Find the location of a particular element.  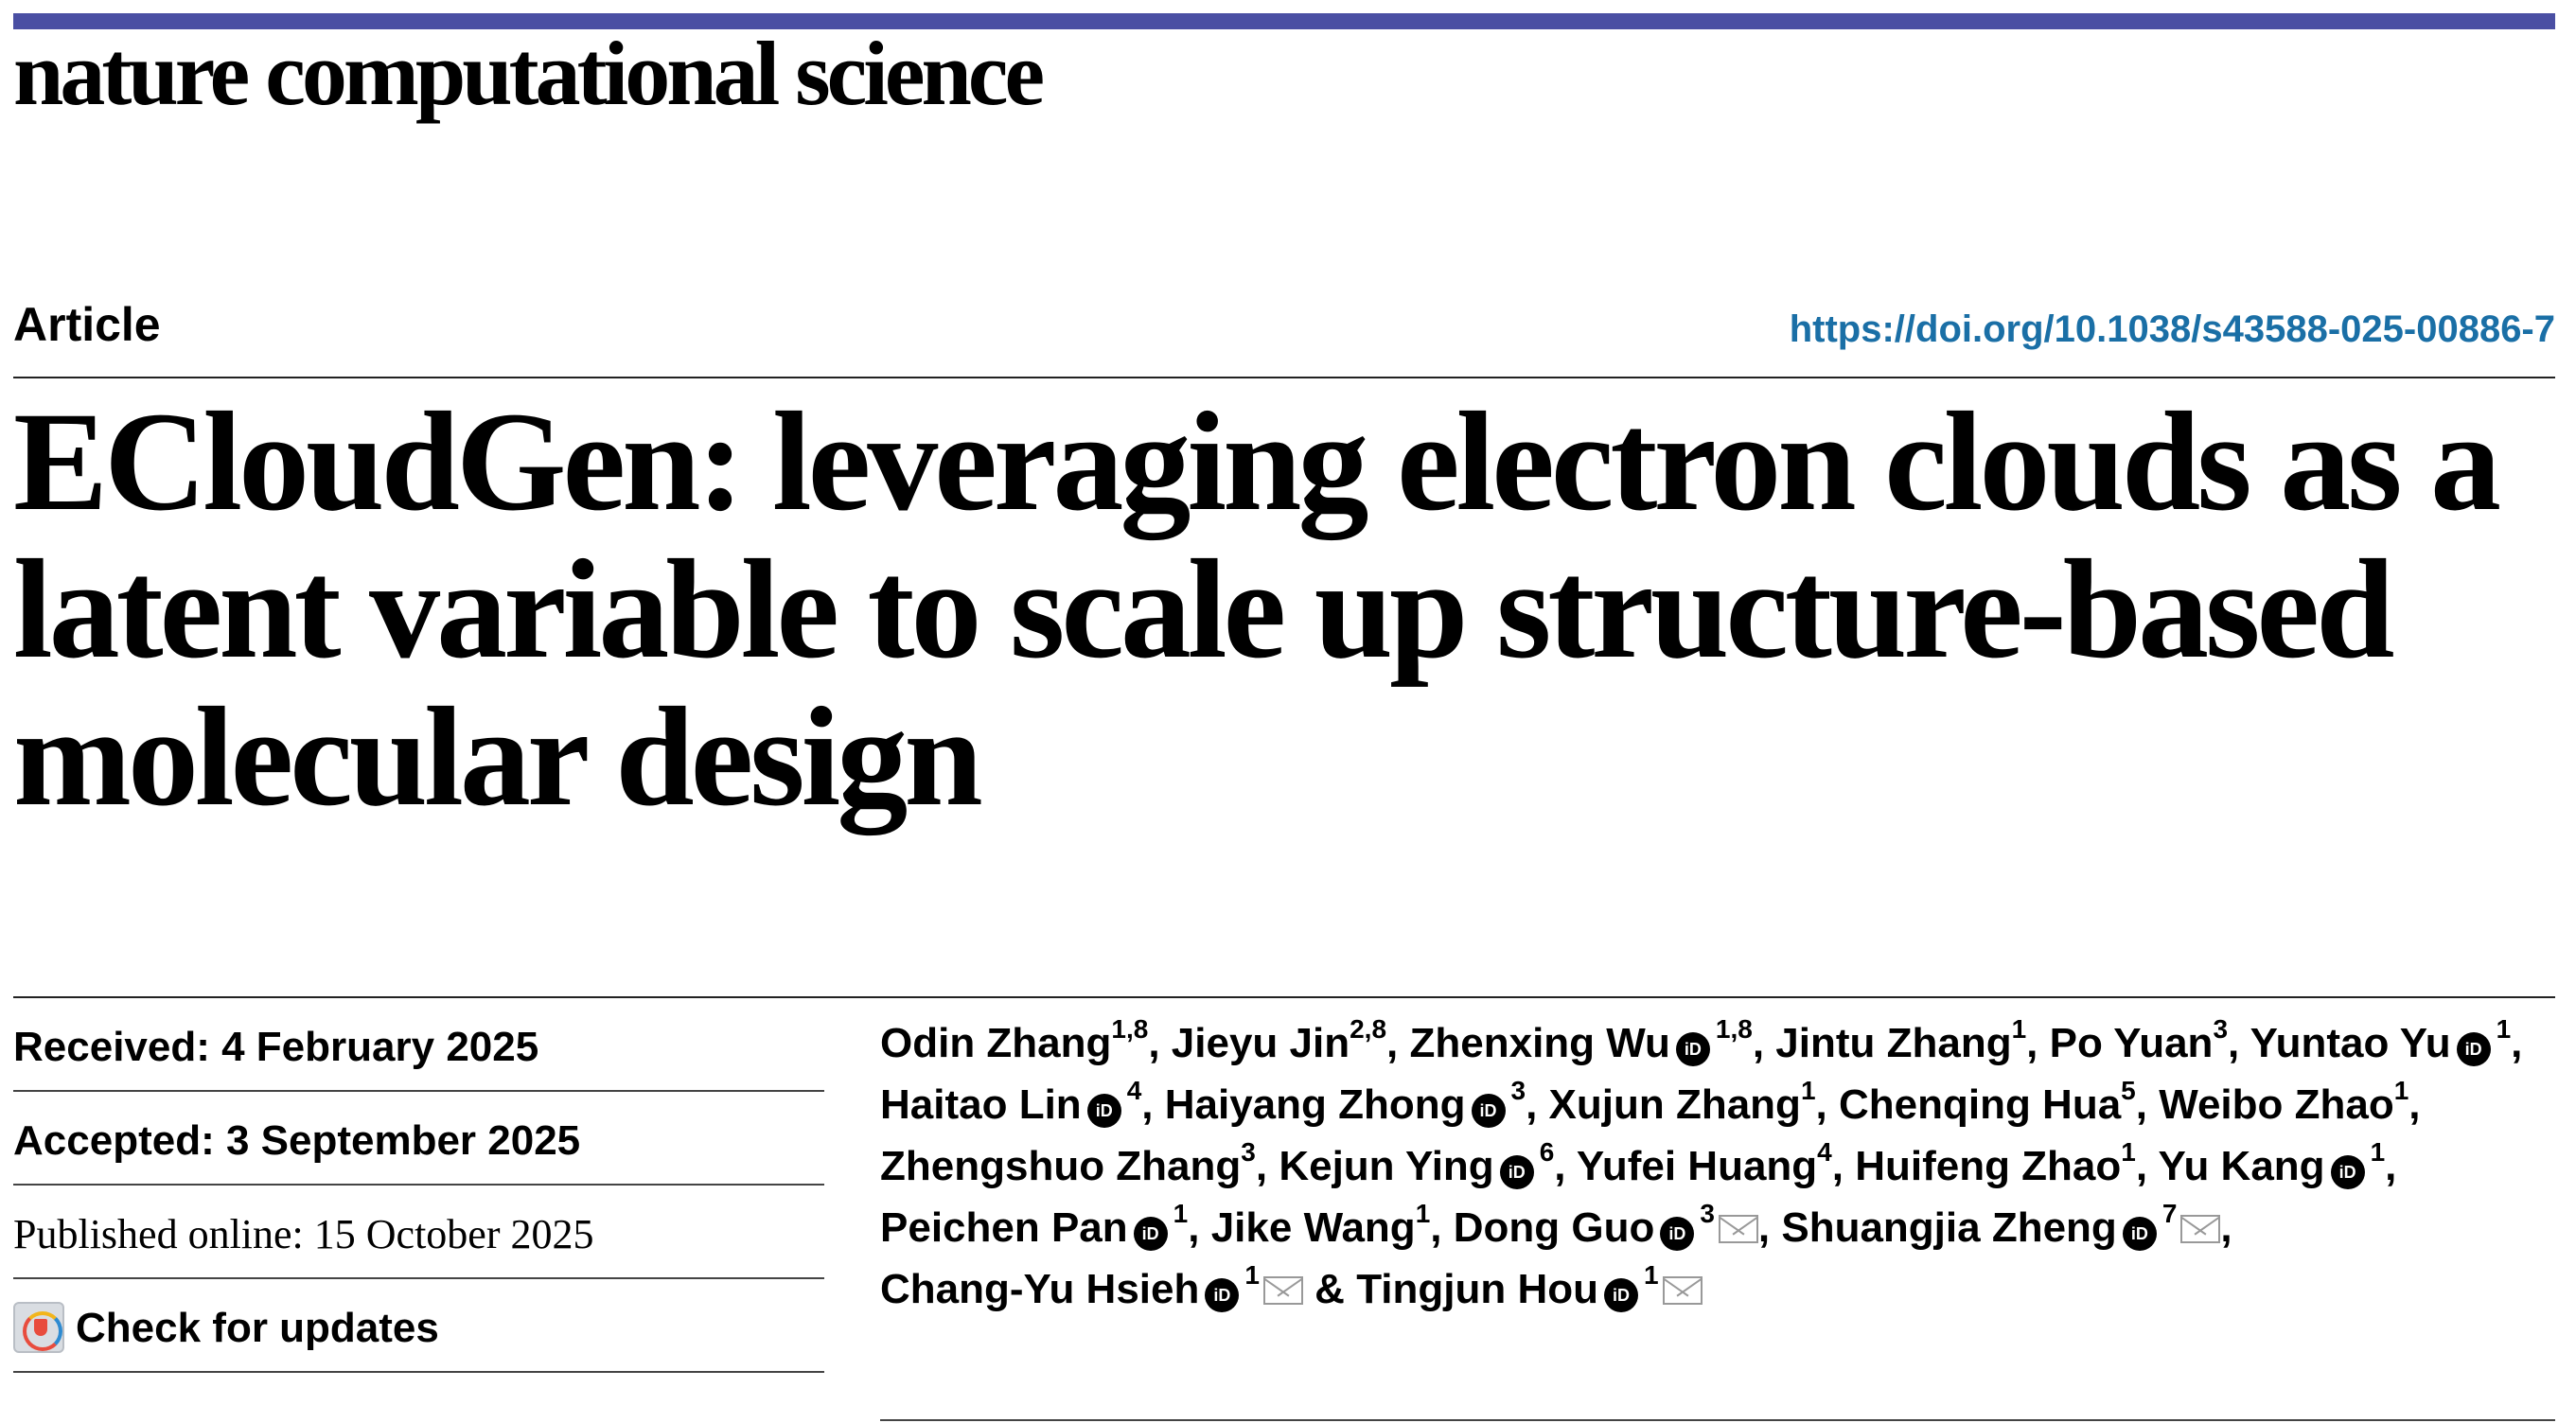

author-name: Xujun Zhang is located at coordinates (1674, 1104).